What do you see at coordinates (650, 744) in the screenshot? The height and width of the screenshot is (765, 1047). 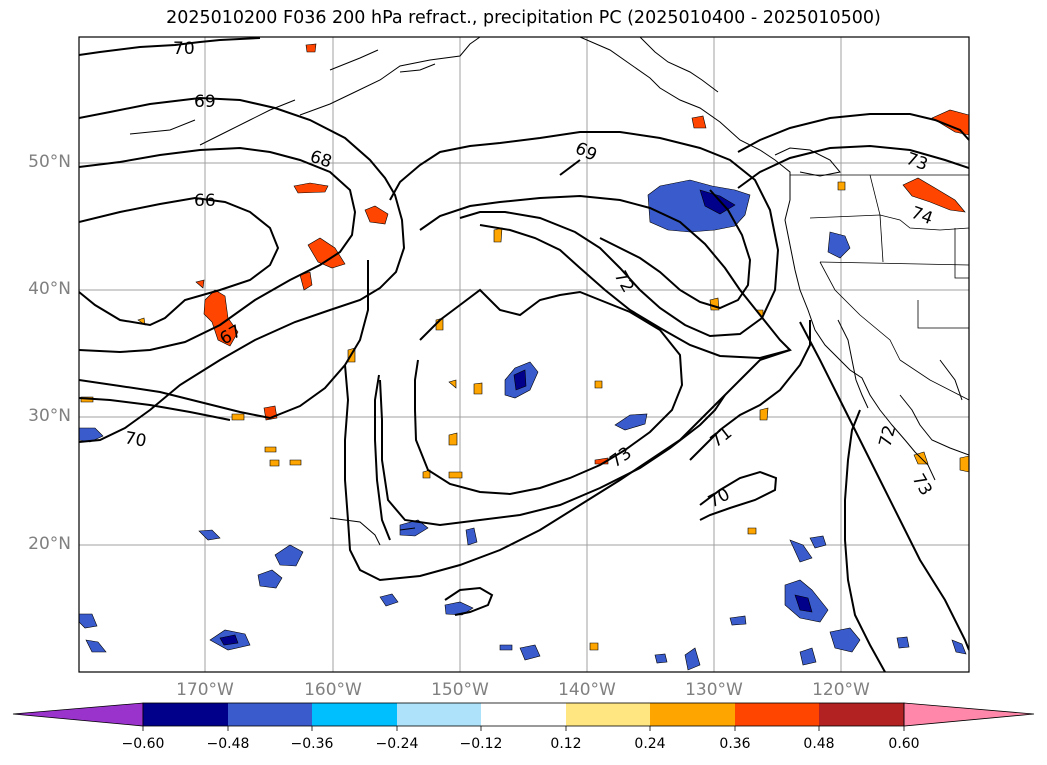 I see `colorbar-tick-label: 0.24` at bounding box center [650, 744].